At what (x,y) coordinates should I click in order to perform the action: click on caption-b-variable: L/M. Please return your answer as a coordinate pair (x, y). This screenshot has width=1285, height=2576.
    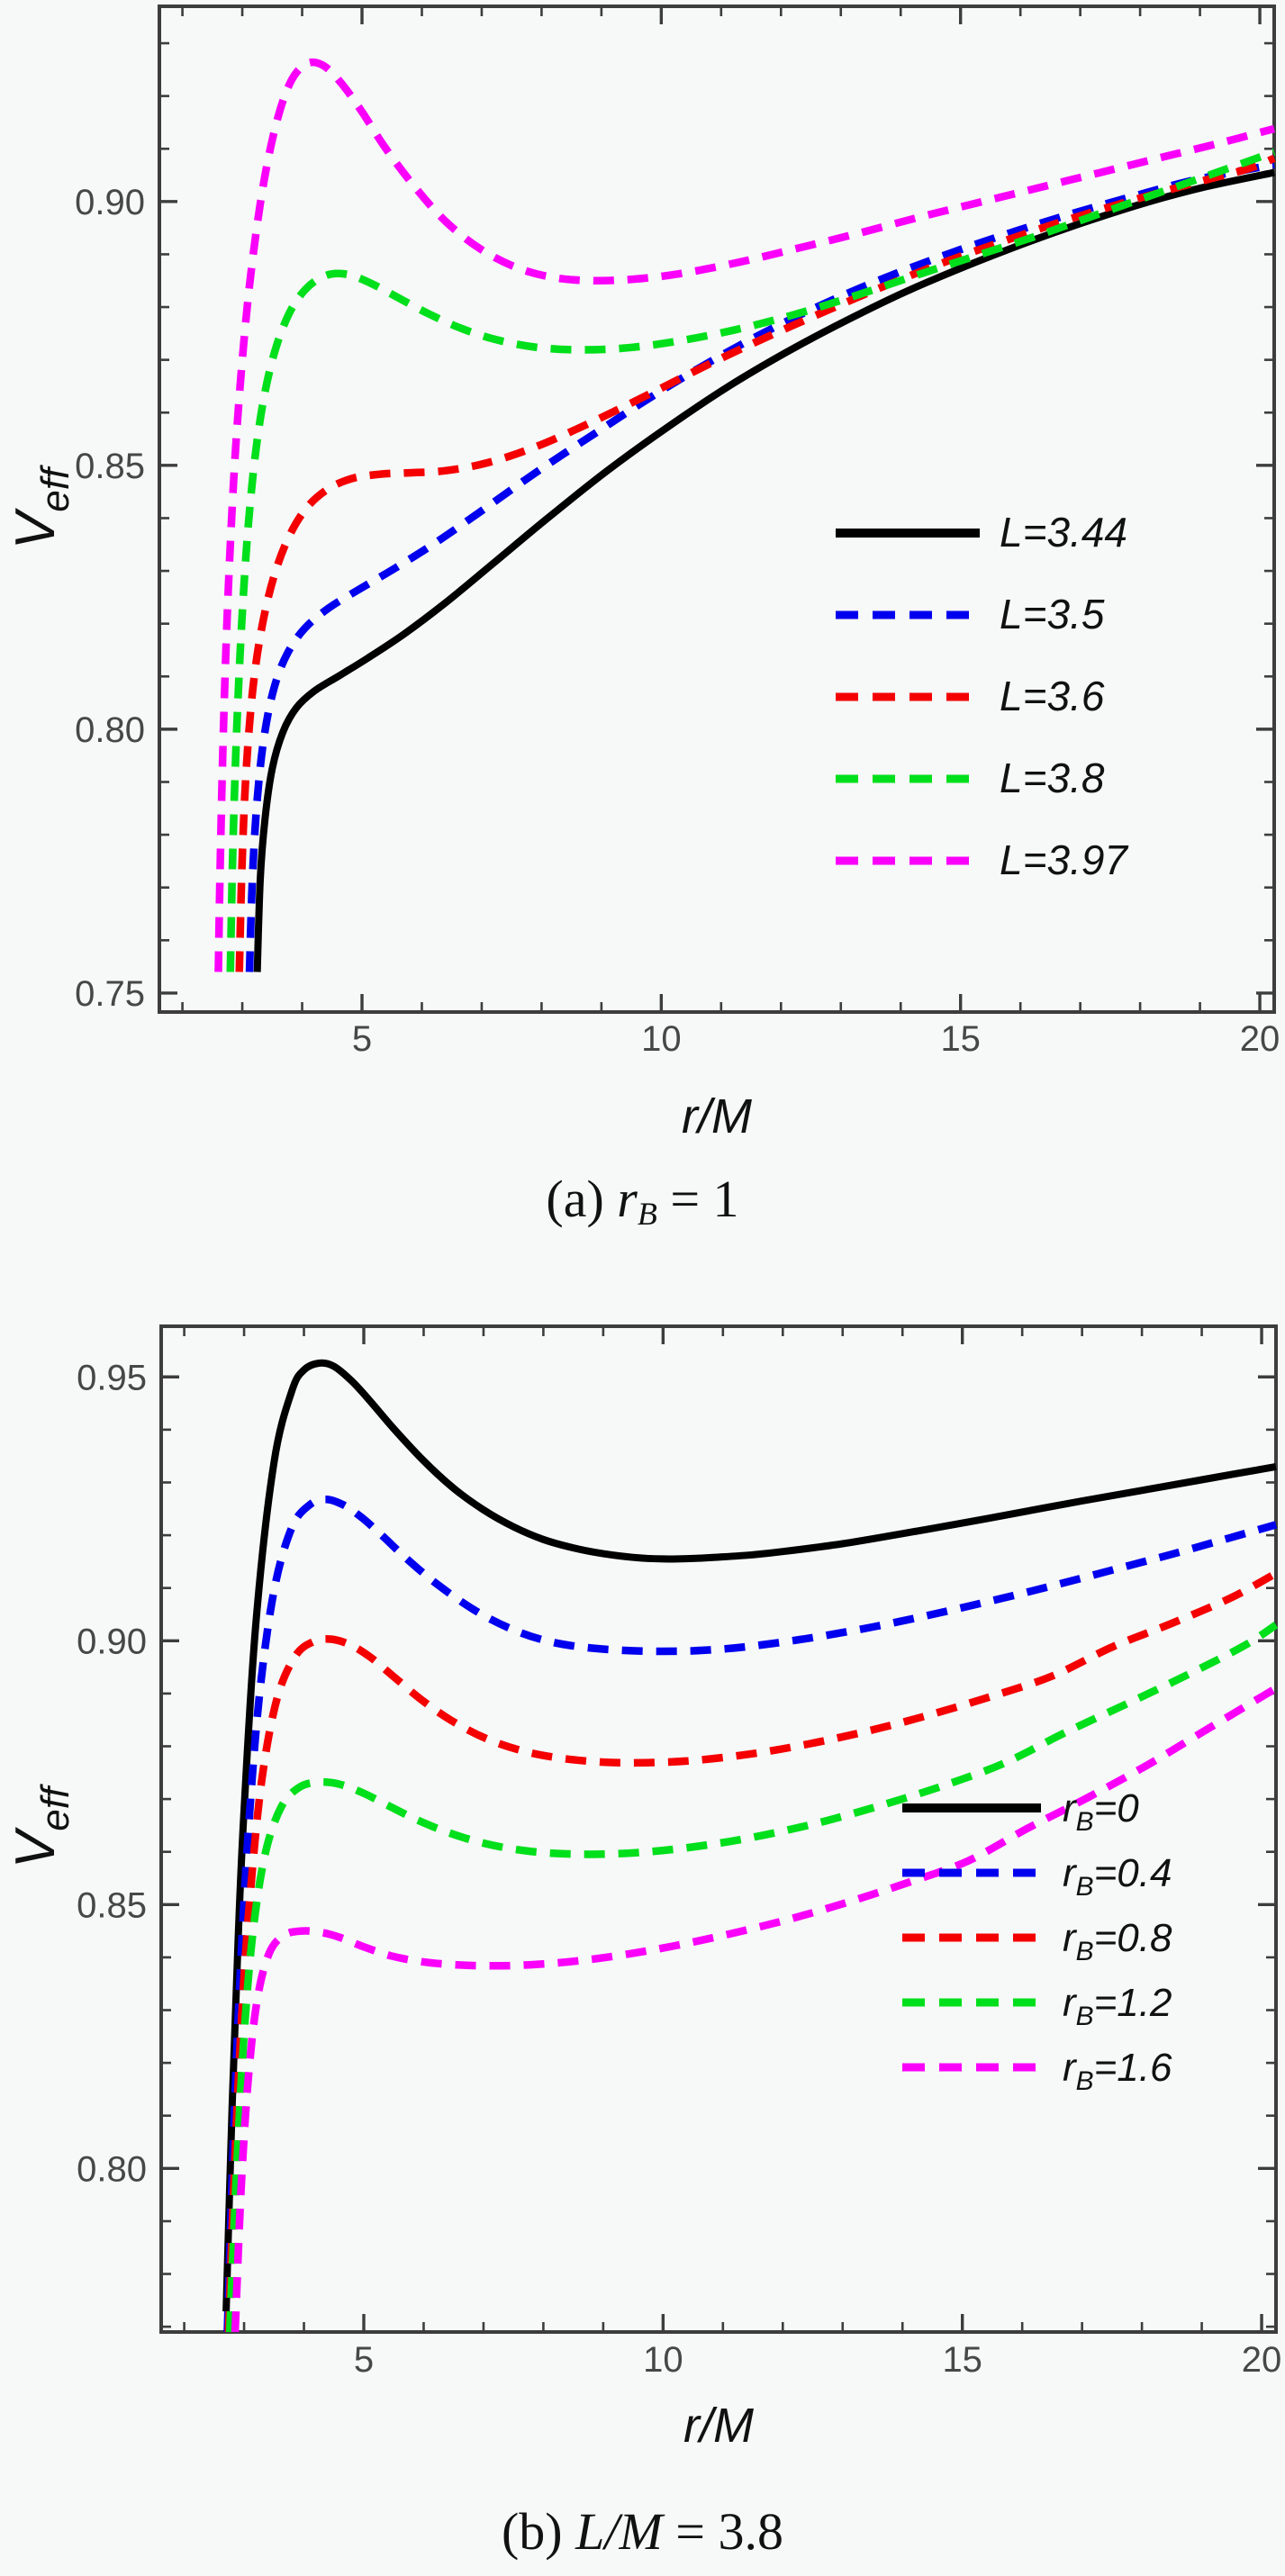
    Looking at the image, I should click on (619, 2531).